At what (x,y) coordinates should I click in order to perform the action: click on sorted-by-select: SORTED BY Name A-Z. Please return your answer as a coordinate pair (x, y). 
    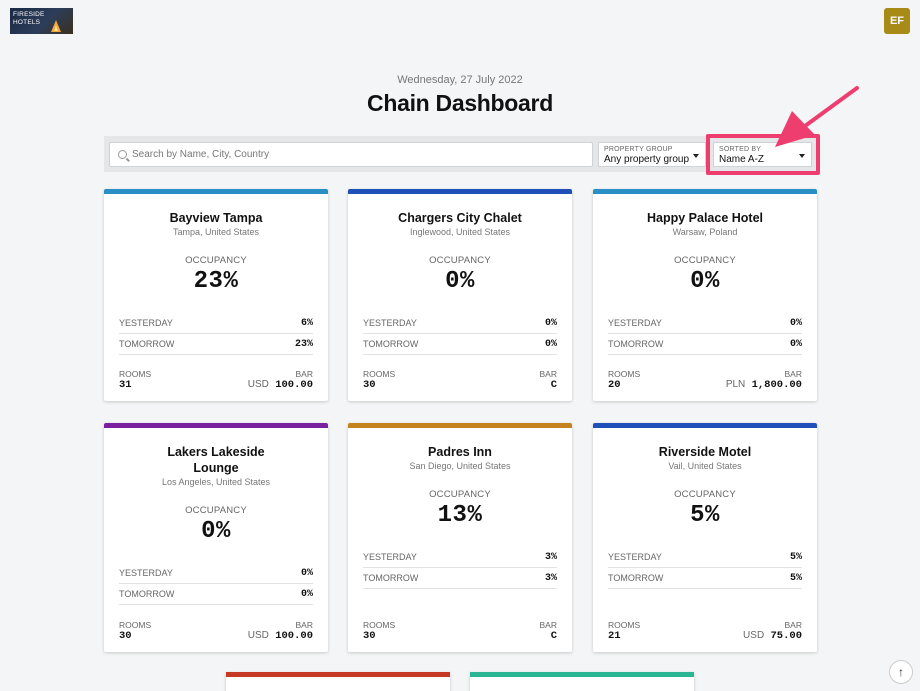
    Looking at the image, I should click on (762, 154).